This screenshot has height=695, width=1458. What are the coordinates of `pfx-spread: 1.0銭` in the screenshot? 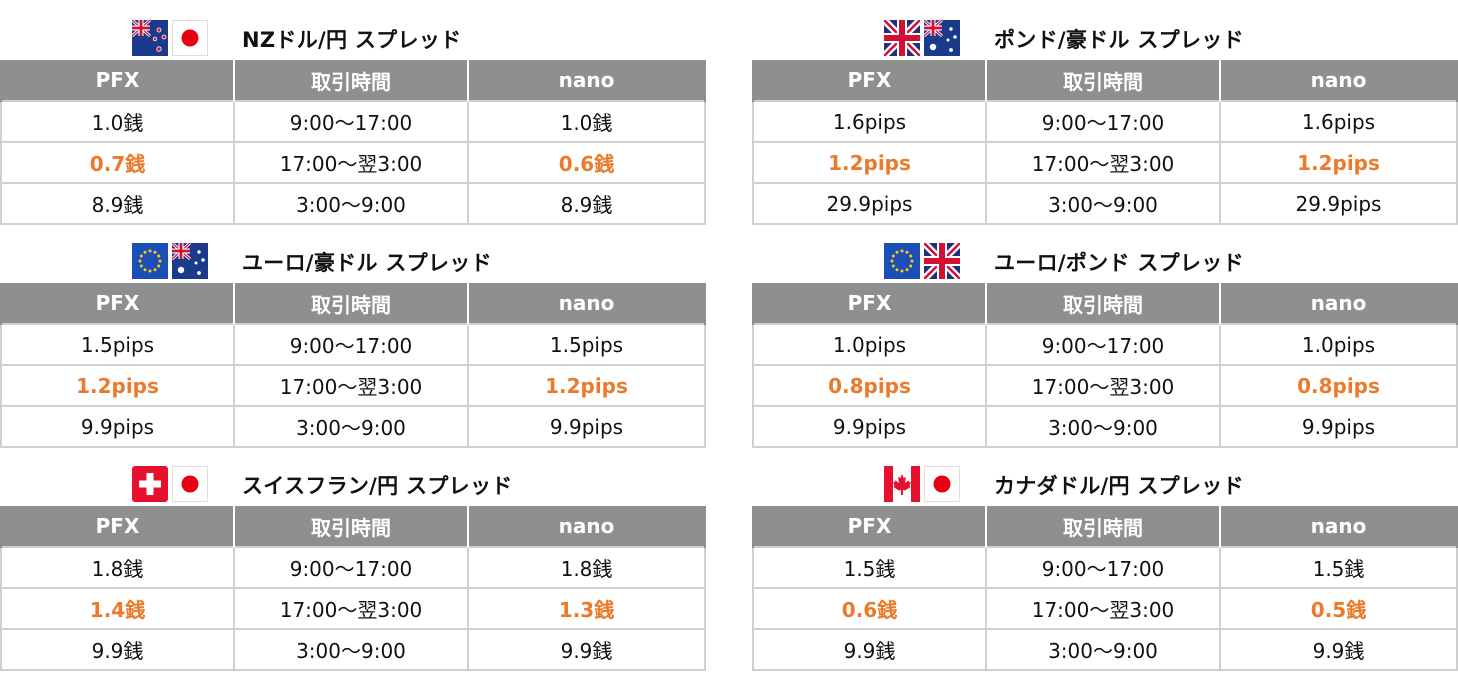 It's located at (117, 121).